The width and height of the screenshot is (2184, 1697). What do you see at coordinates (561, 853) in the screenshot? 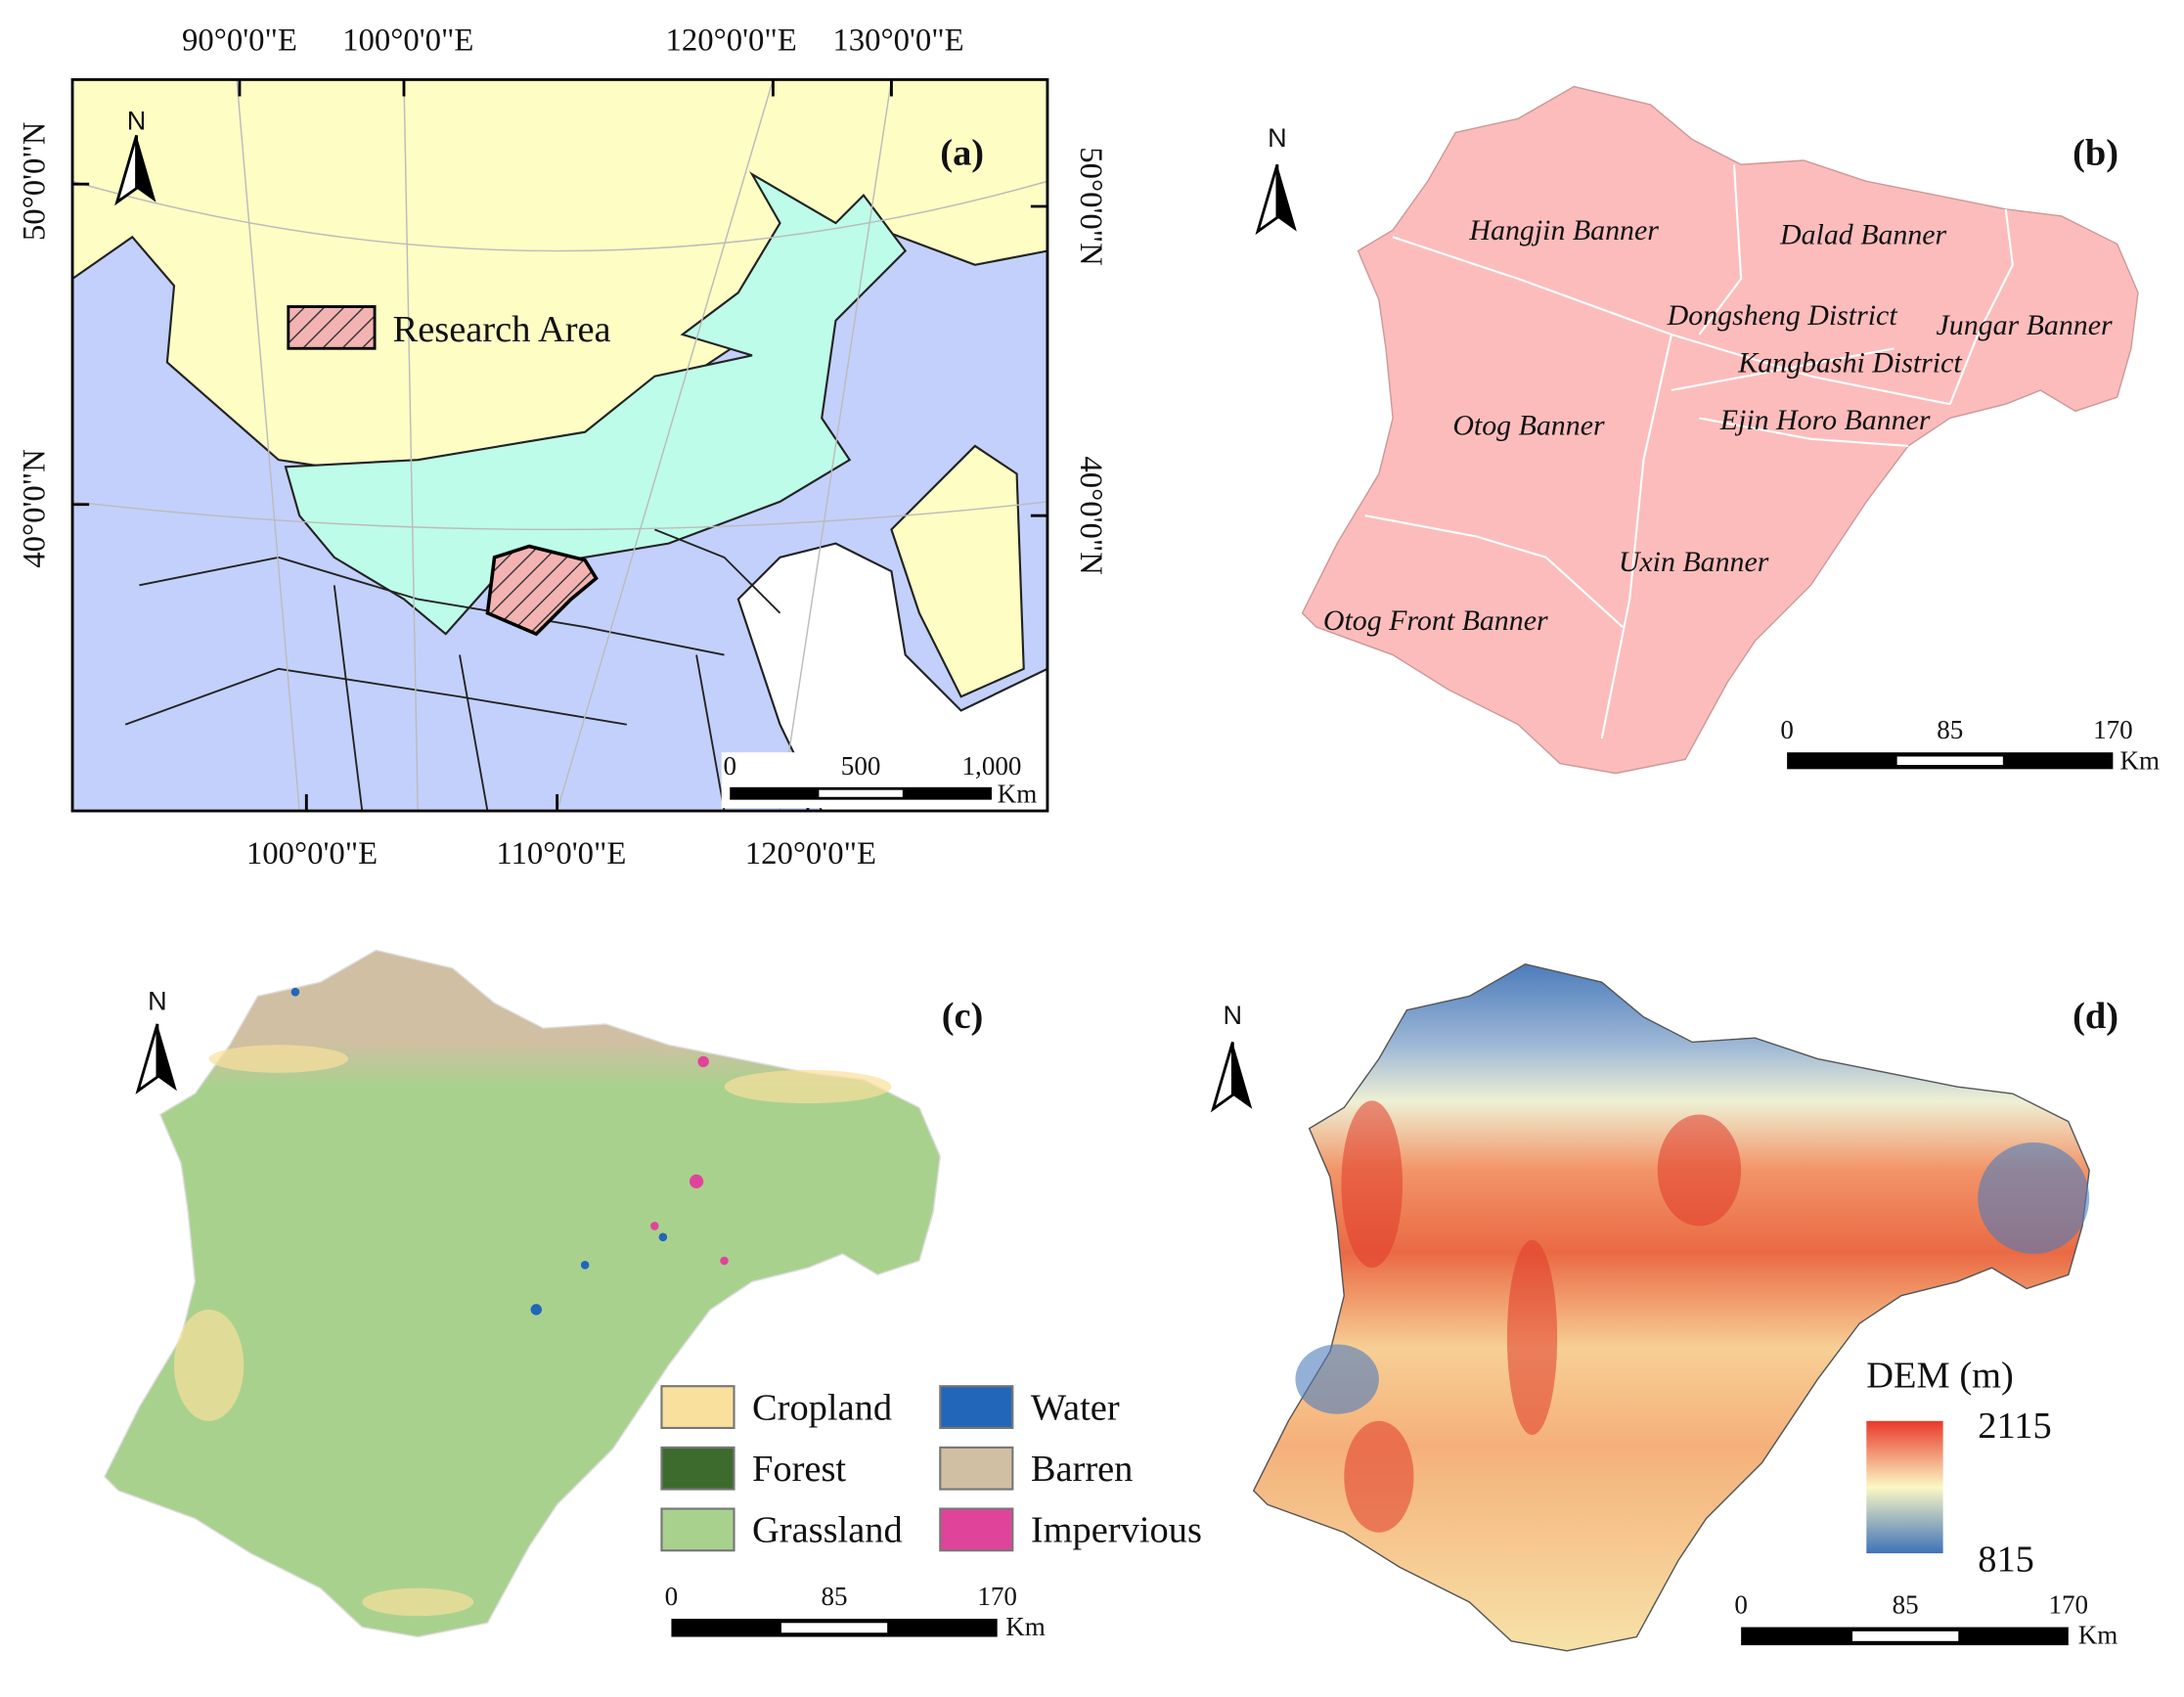
I see `lon-label: 110°0'0"E` at bounding box center [561, 853].